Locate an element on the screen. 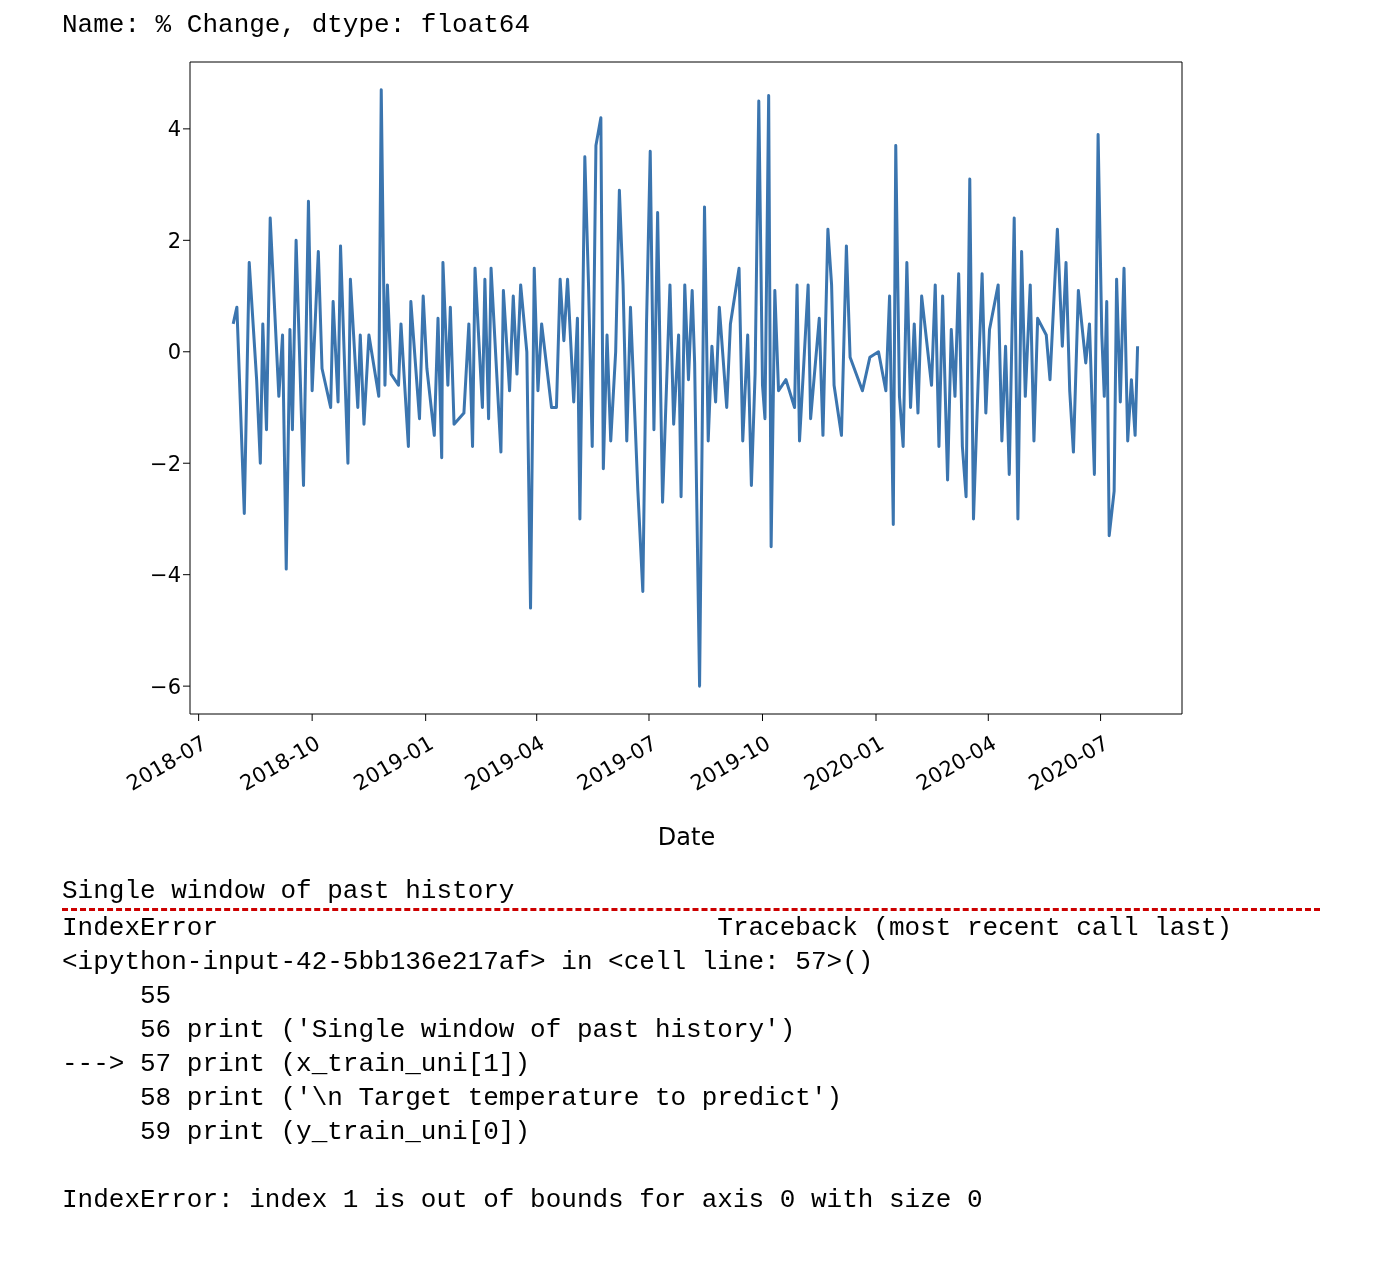  text: 55 is located at coordinates (156, 996).